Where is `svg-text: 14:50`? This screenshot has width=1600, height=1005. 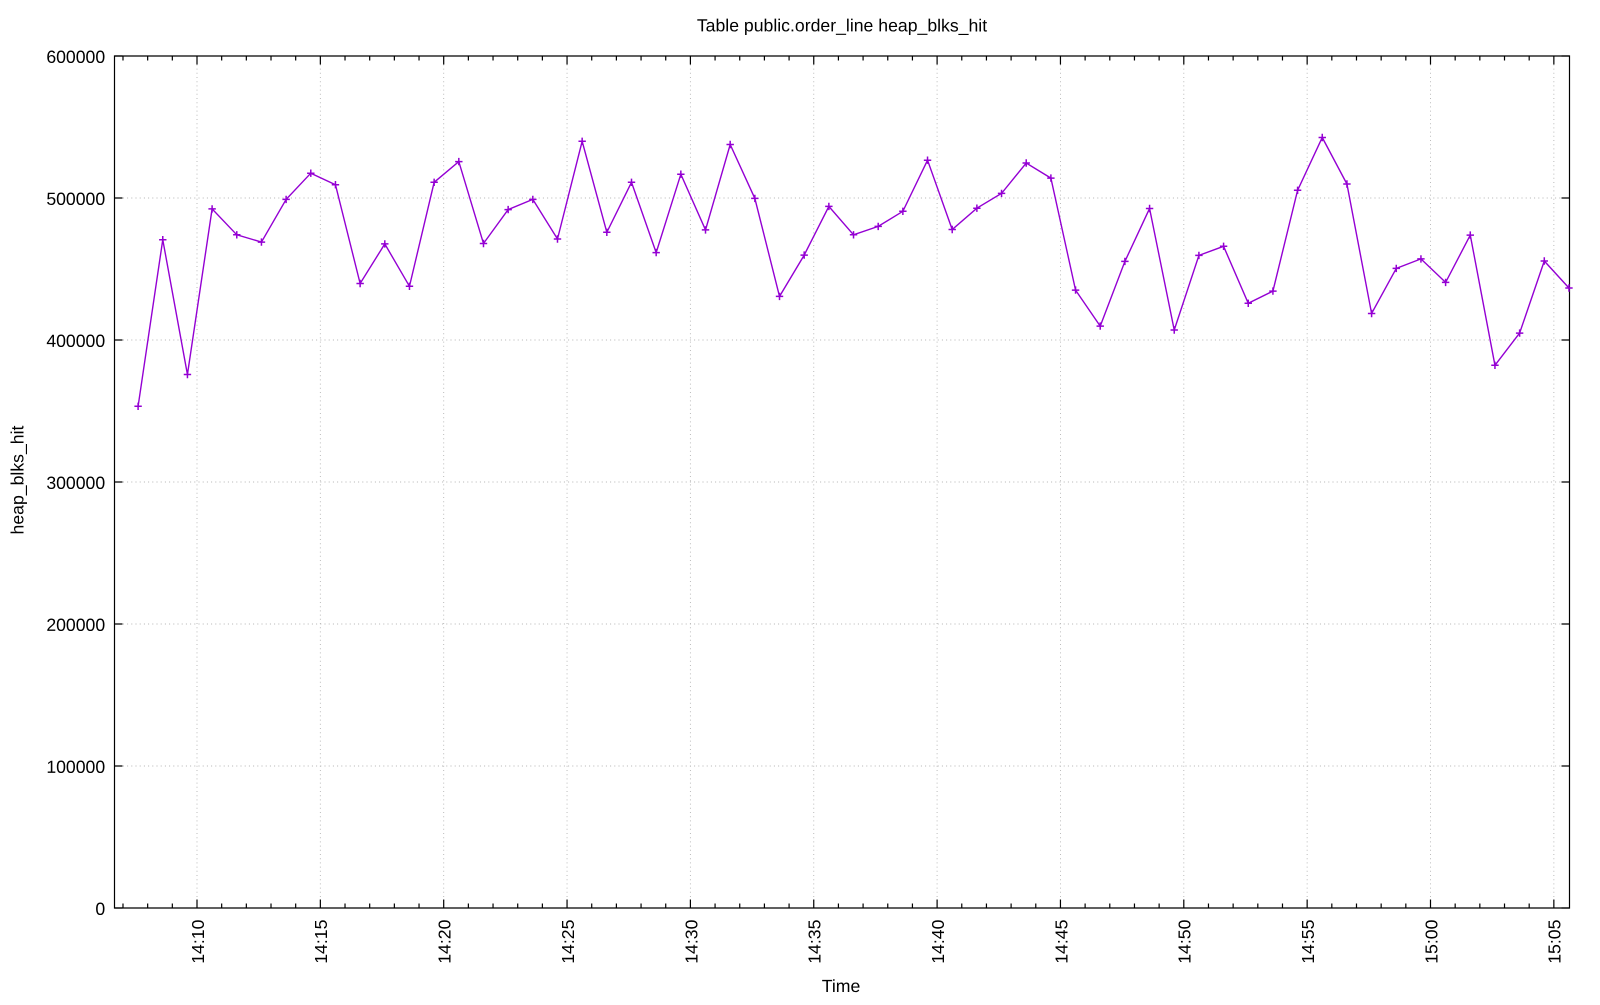 svg-text: 14:50 is located at coordinates (1185, 941).